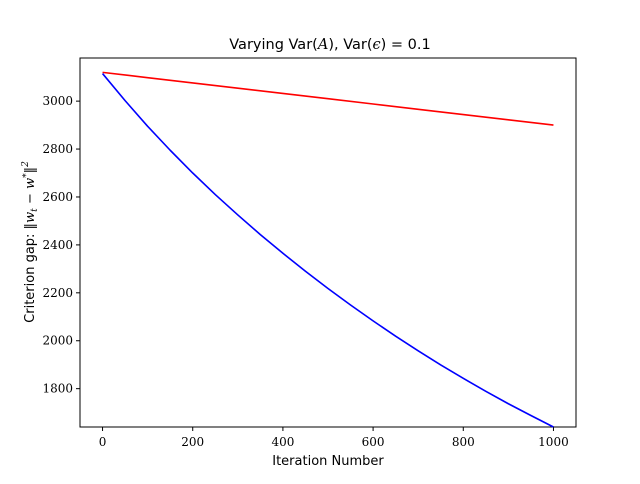 The image size is (640, 484). I want to click on y-tick-label: 2800, so click(57, 149).